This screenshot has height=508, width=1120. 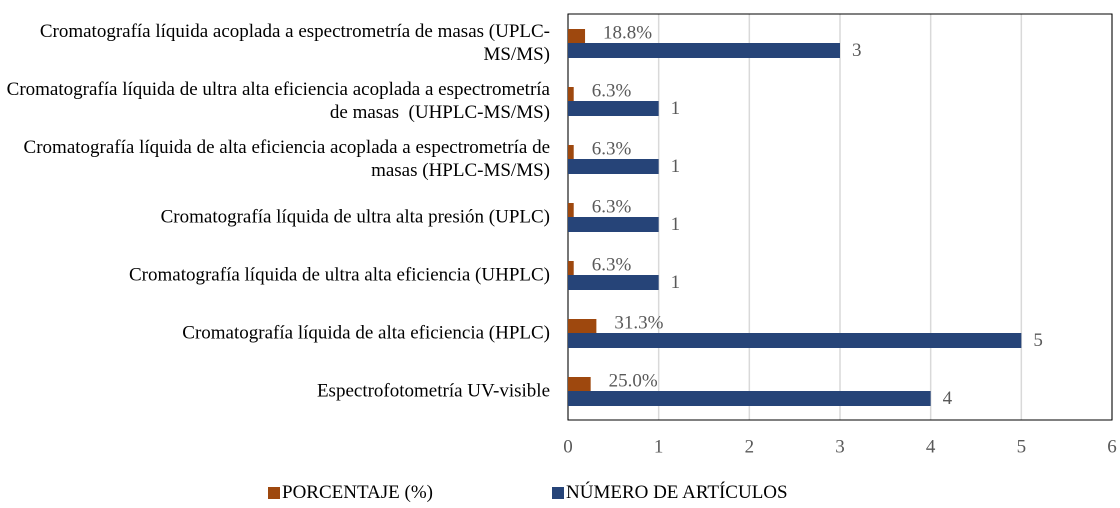 I want to click on value-label: 25.0%, so click(x=633, y=380).